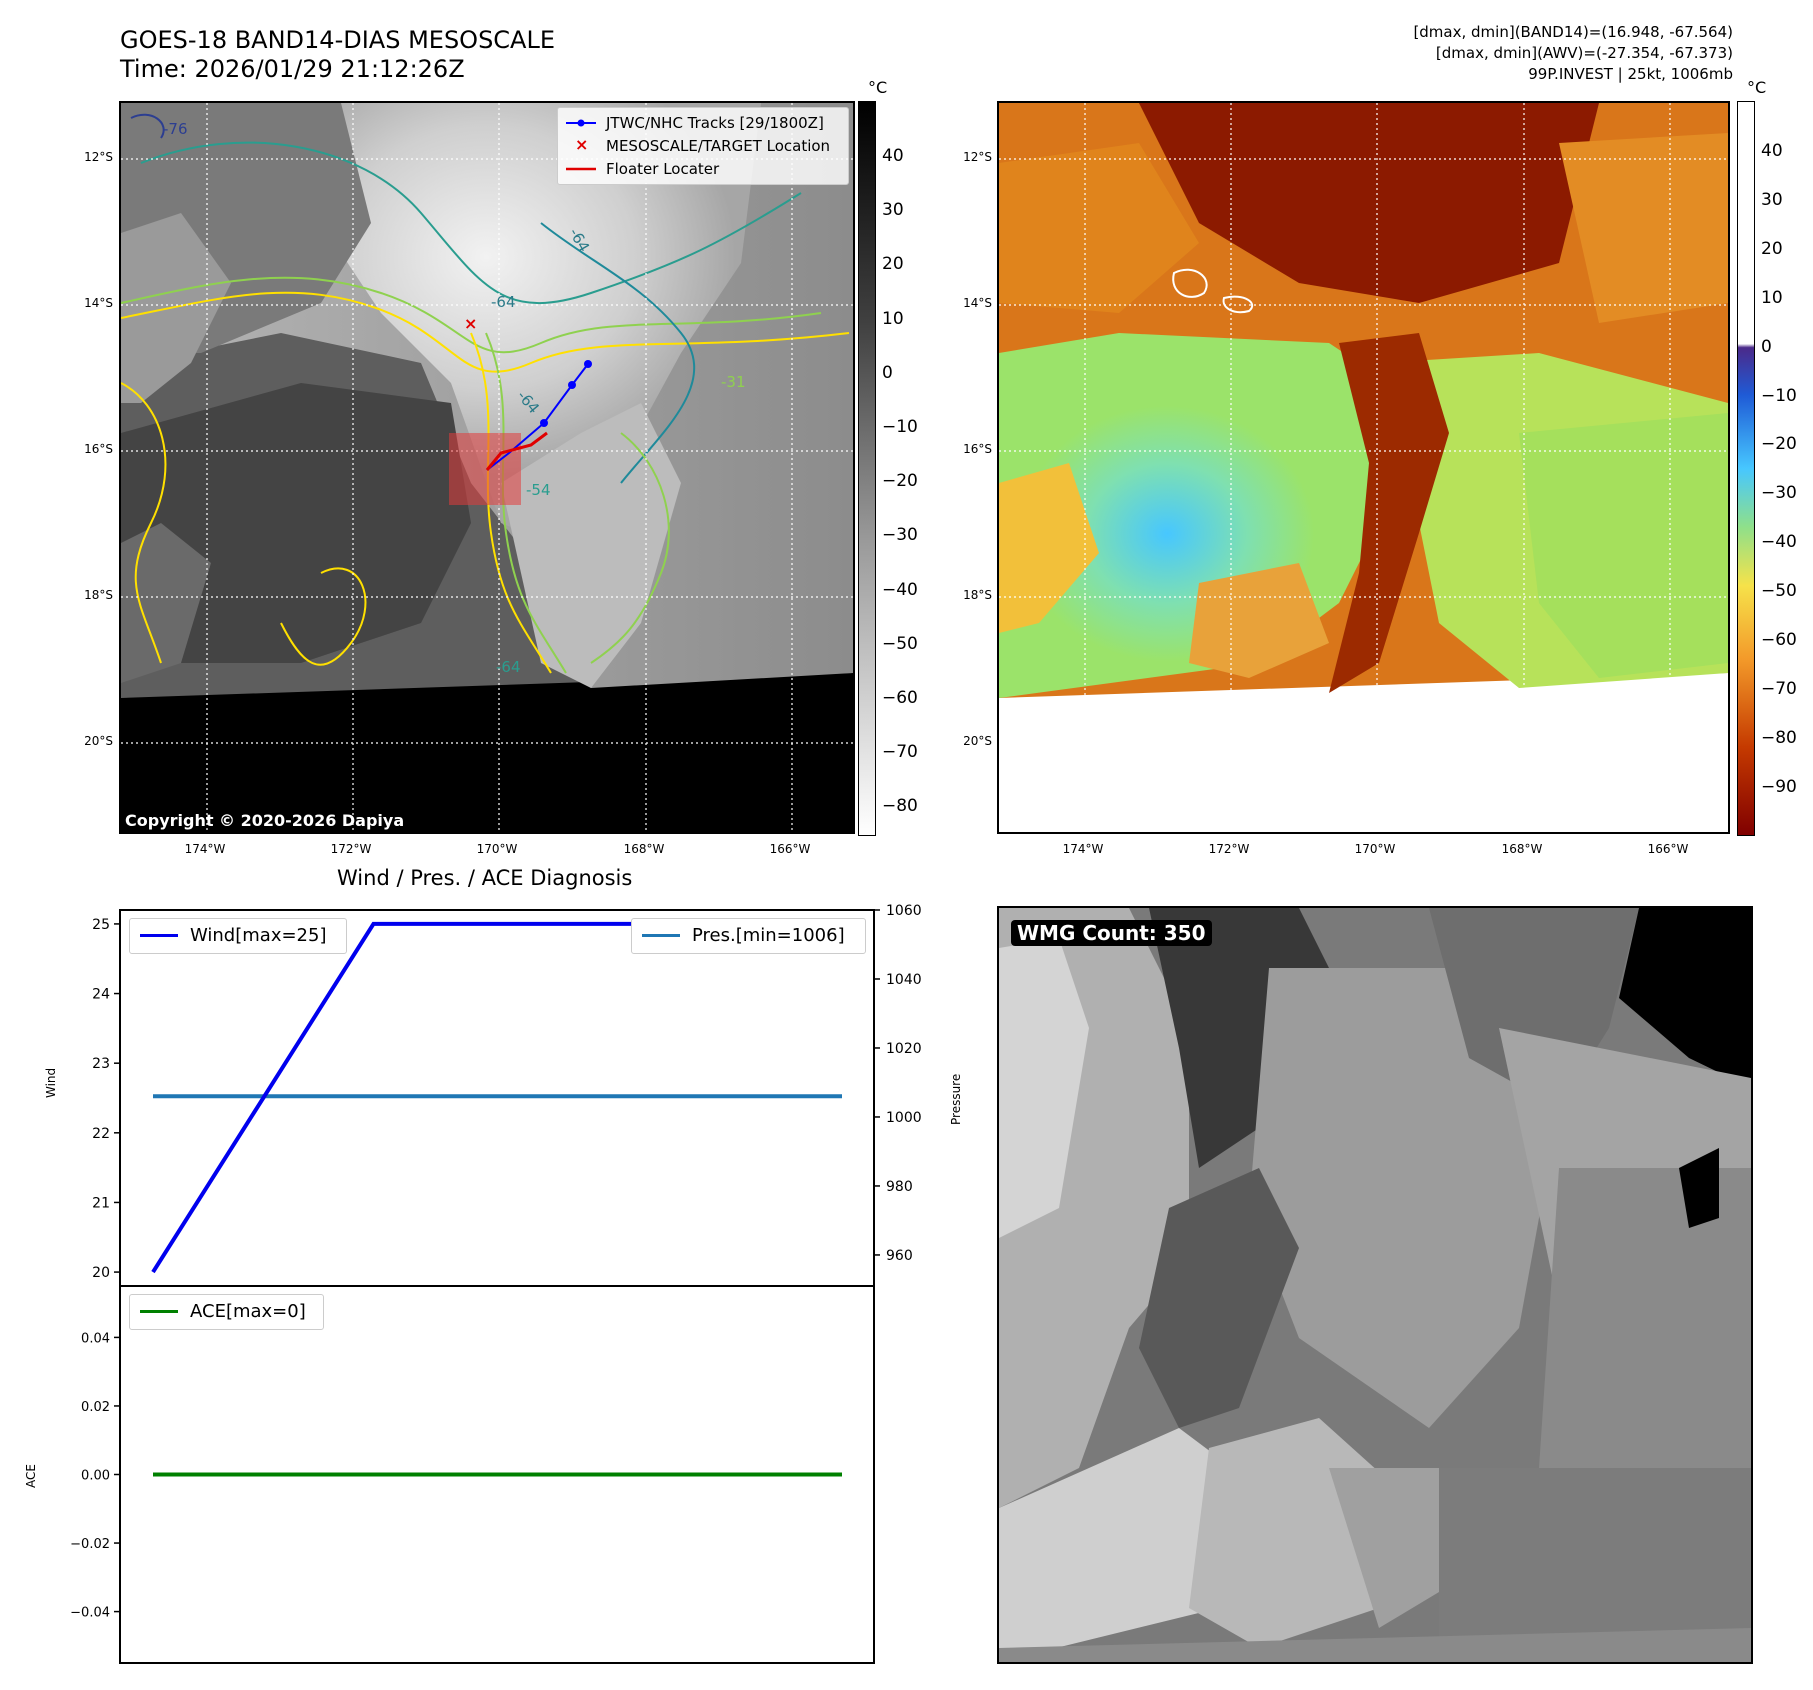  Describe the element at coordinates (101, 1134) in the screenshot. I see `wind-tick-label: 22` at that location.